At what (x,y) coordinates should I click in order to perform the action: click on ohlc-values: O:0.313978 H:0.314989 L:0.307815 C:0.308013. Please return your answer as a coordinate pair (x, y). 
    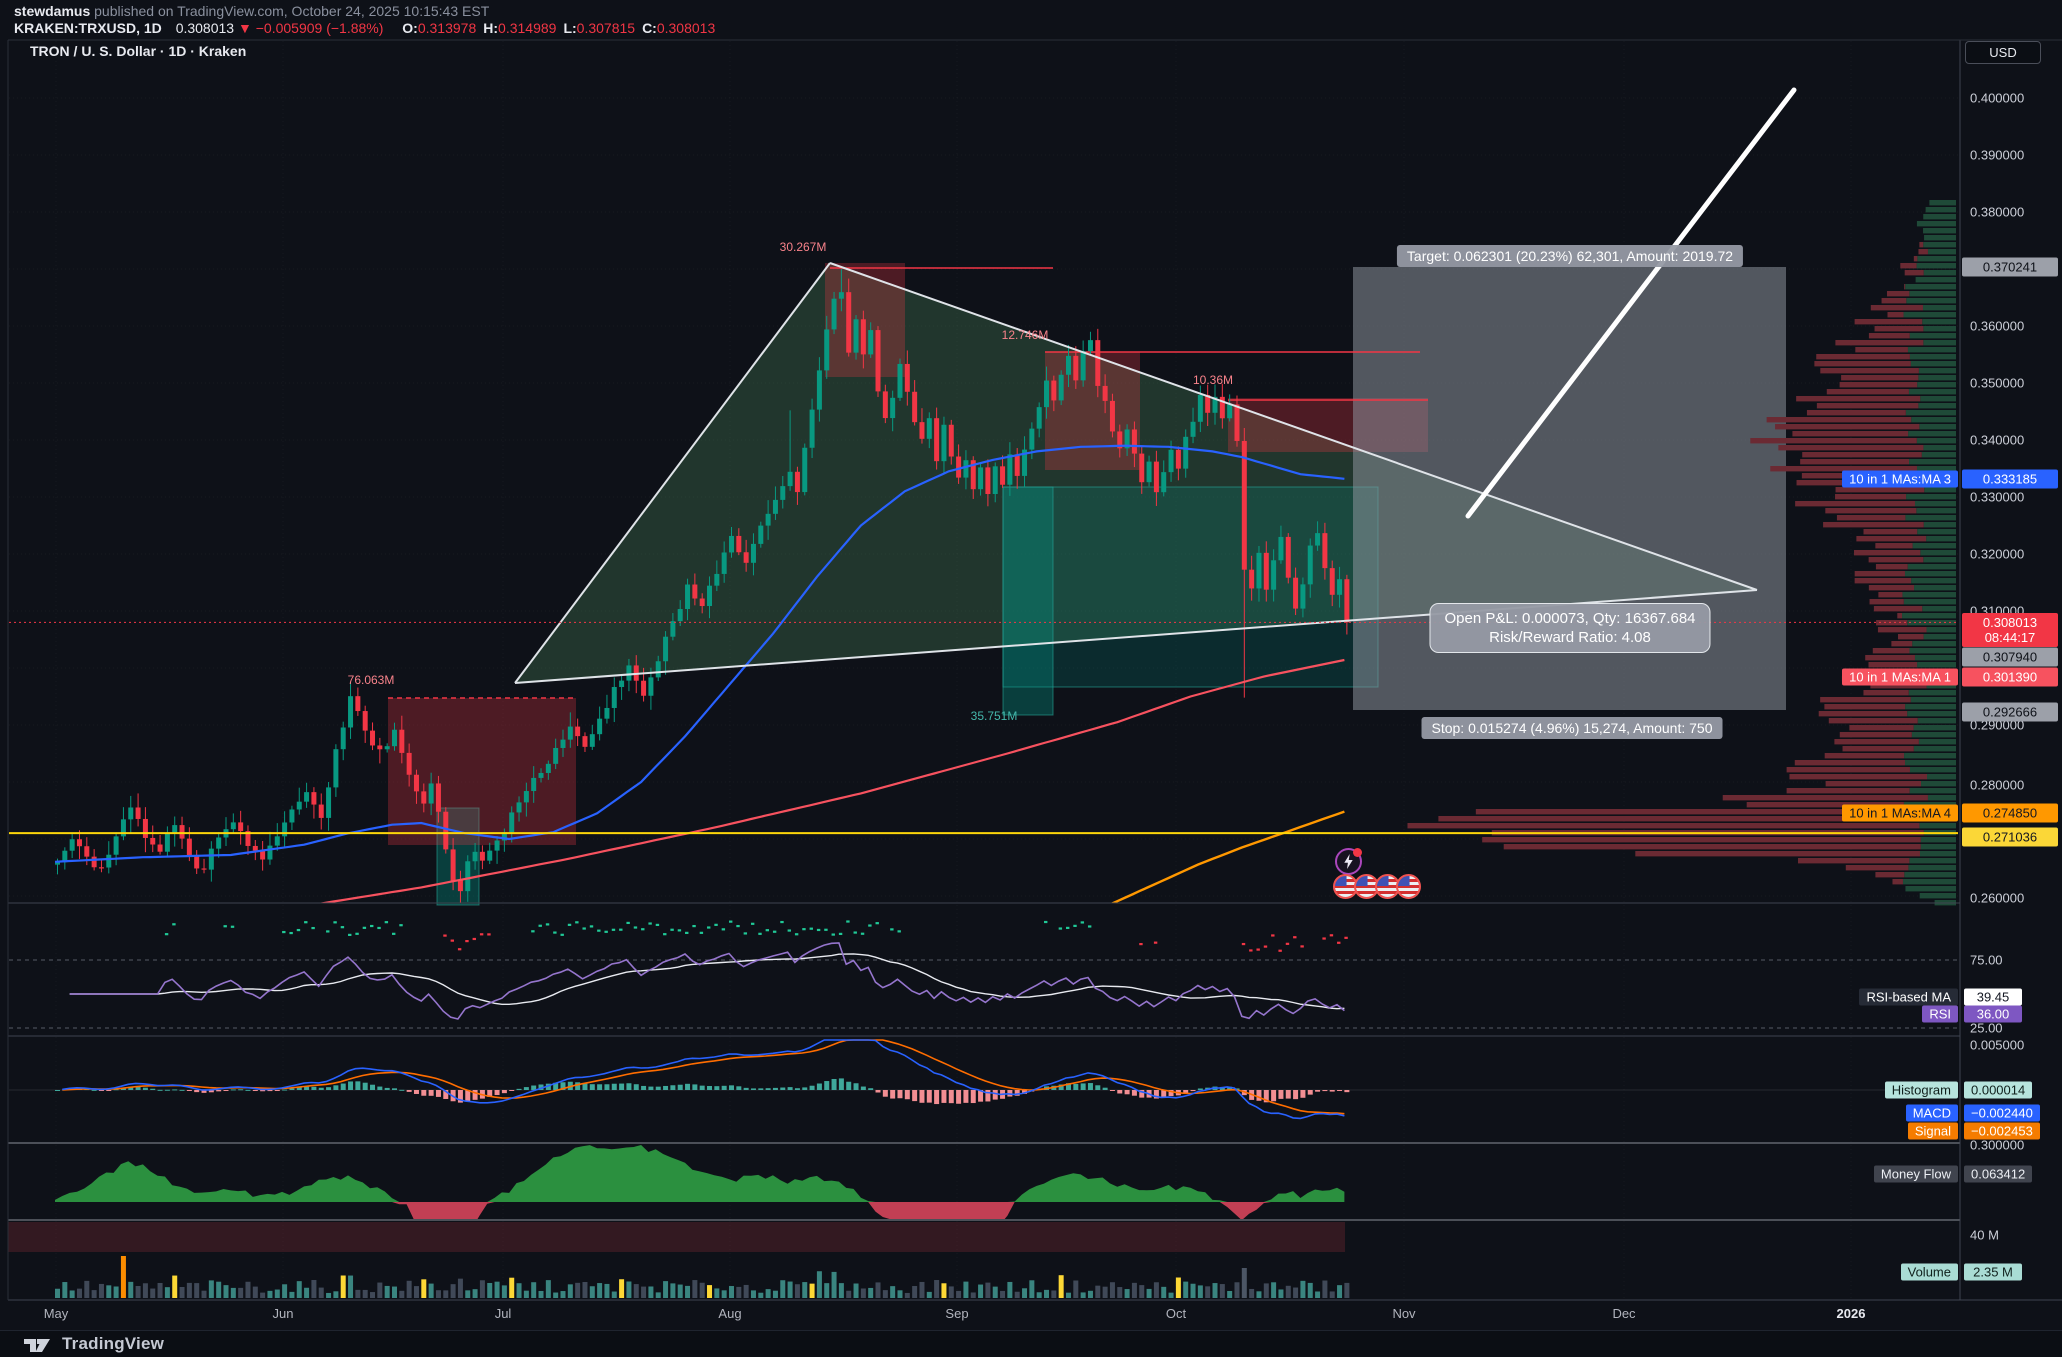
    Looking at the image, I should click on (555, 28).